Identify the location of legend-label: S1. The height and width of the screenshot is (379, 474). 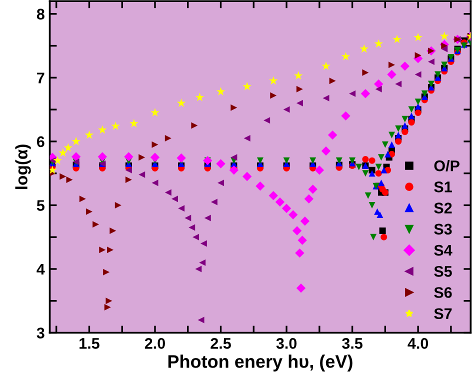
(443, 187).